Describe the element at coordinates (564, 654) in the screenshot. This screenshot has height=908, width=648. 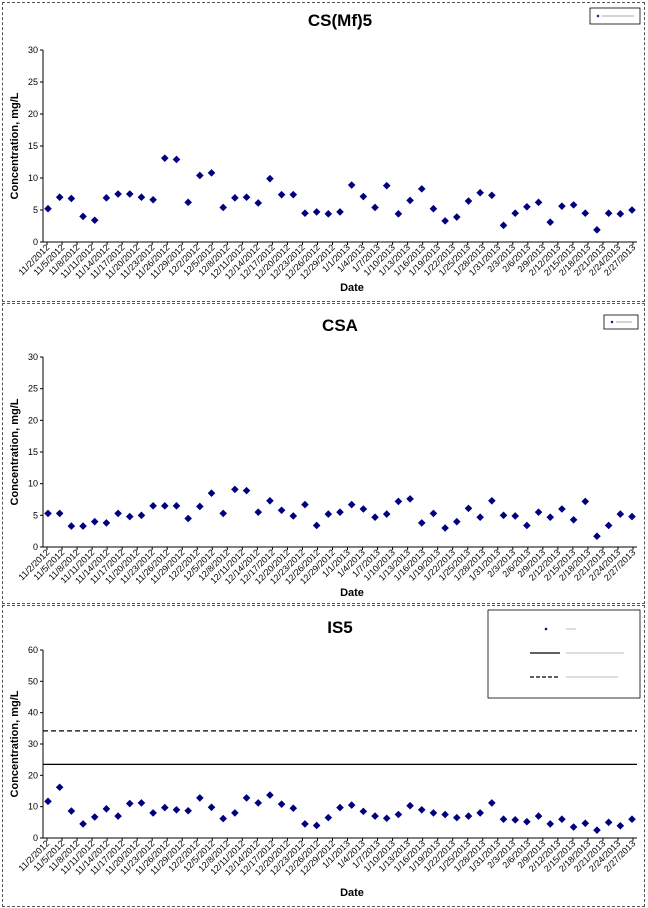
I see `legend-box` at that location.